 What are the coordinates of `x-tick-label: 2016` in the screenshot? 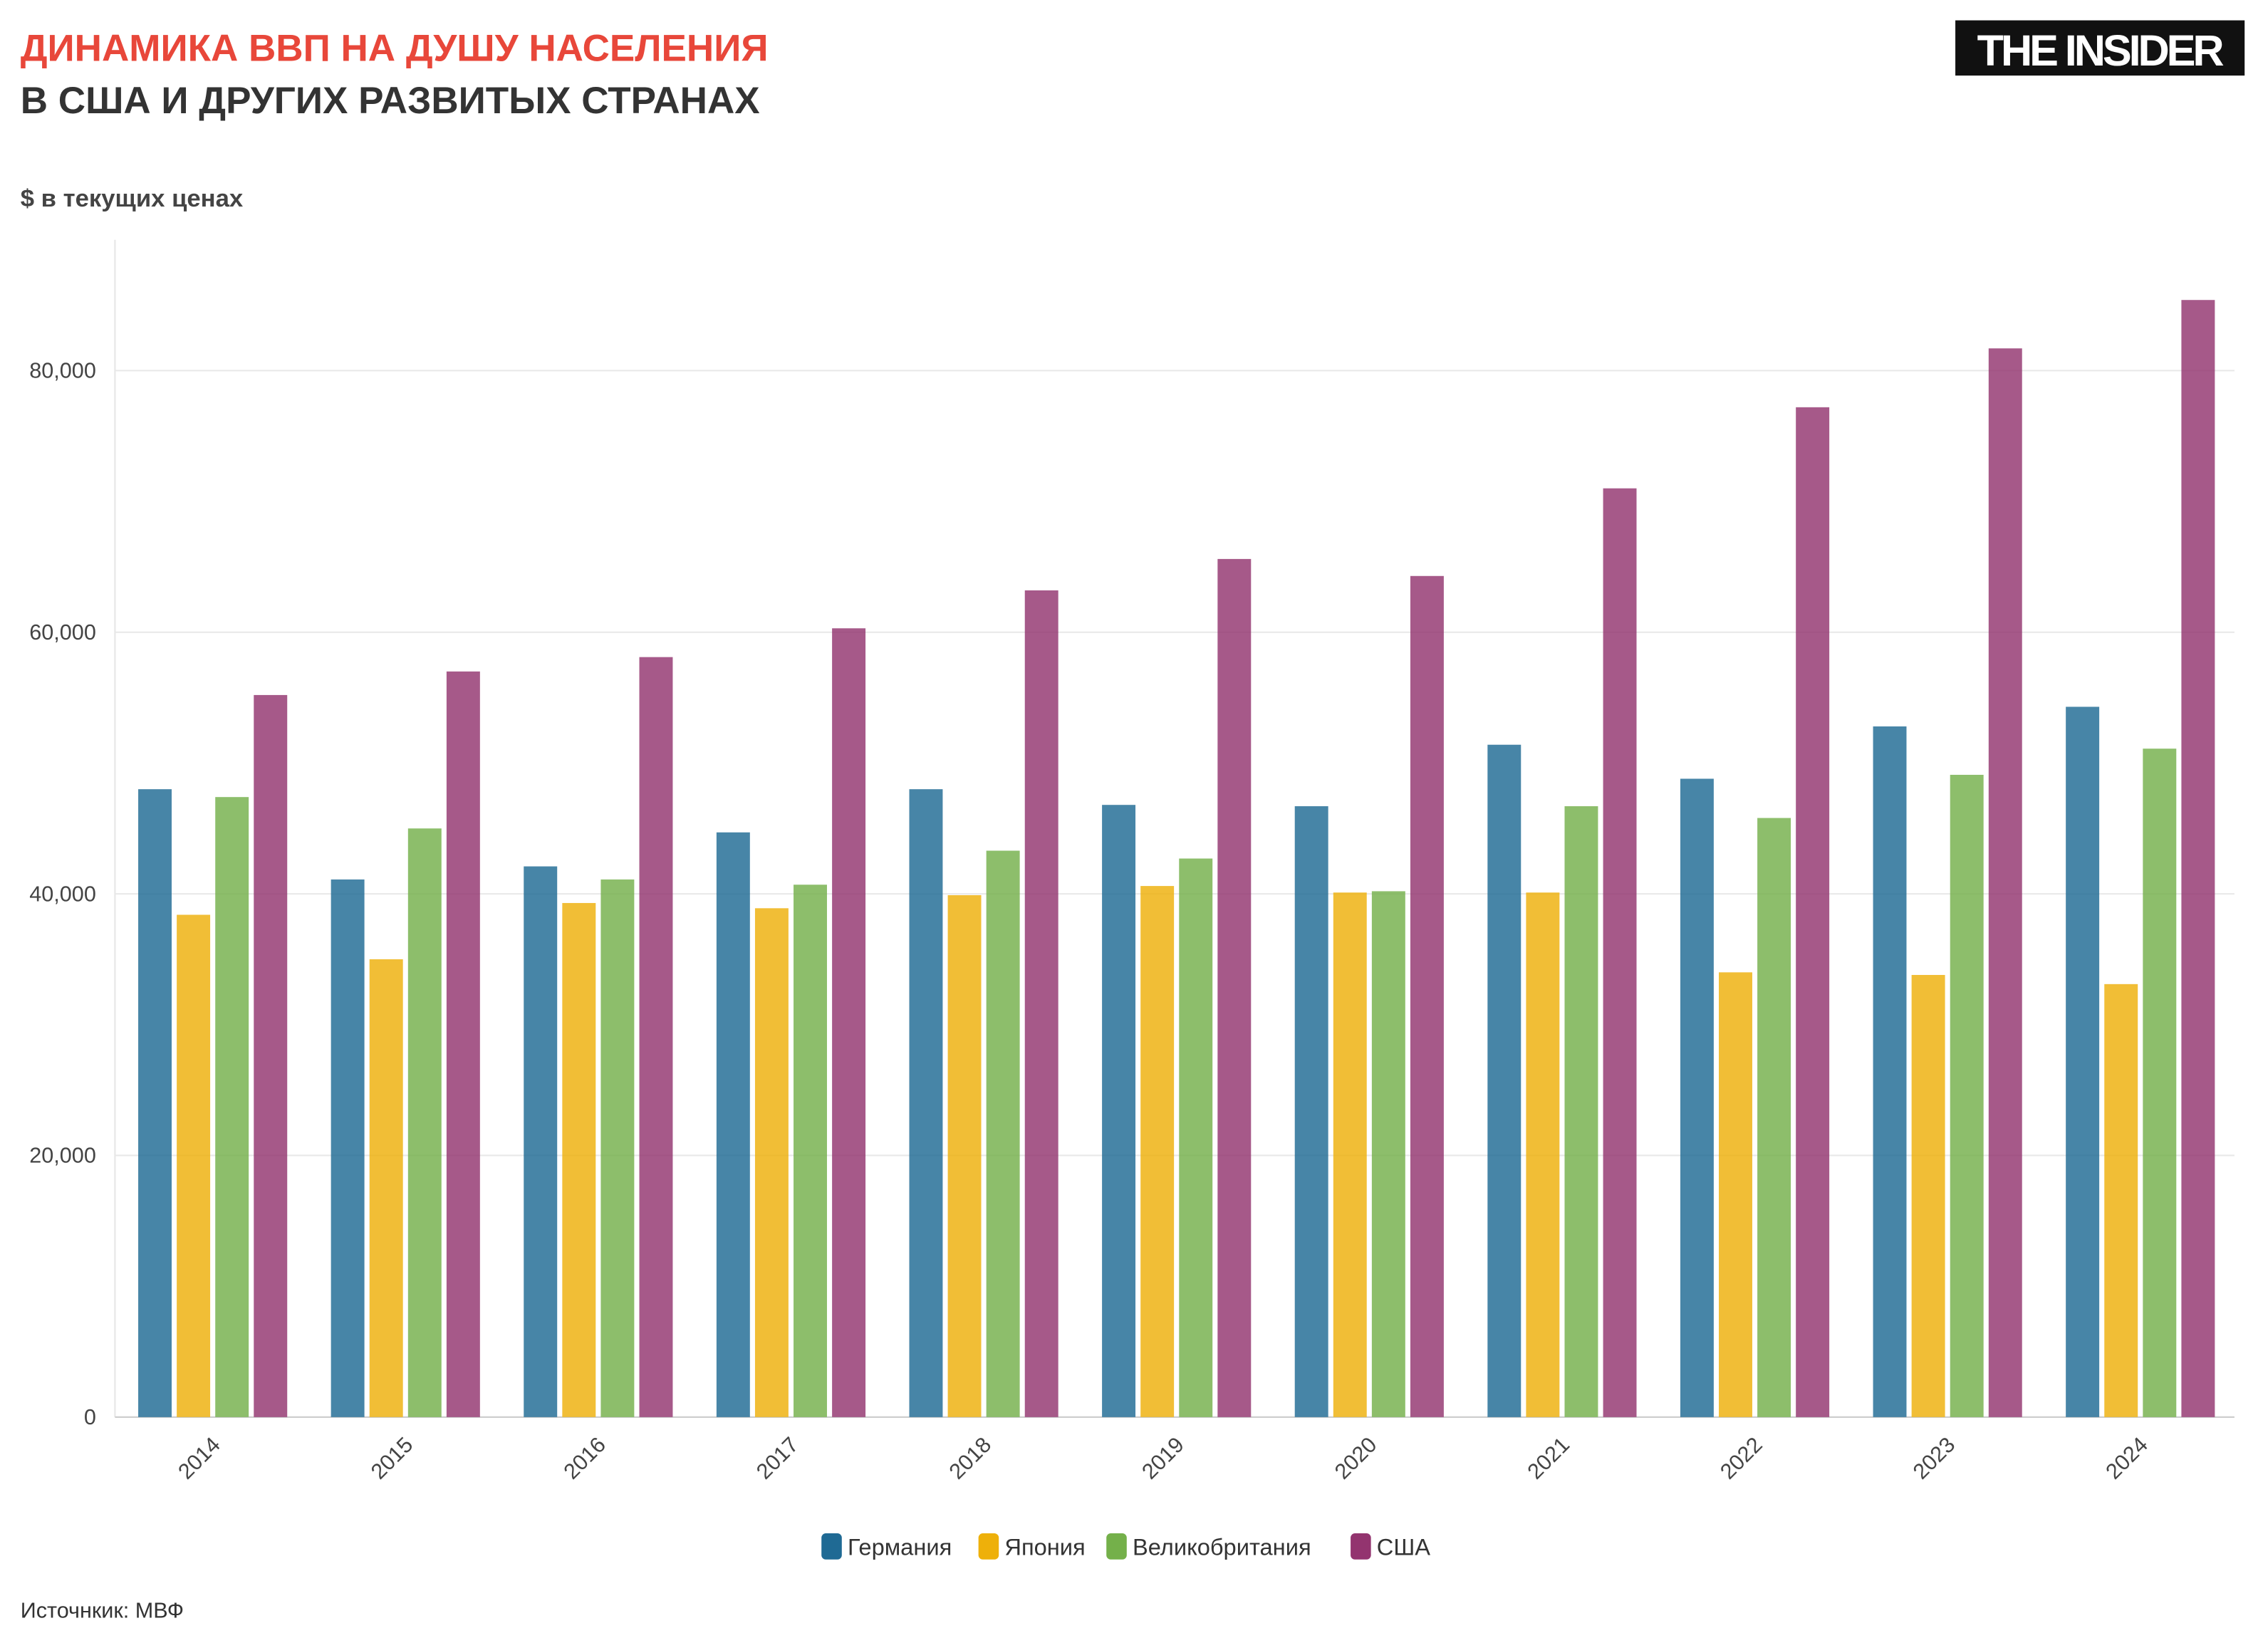 It's located at (584, 1458).